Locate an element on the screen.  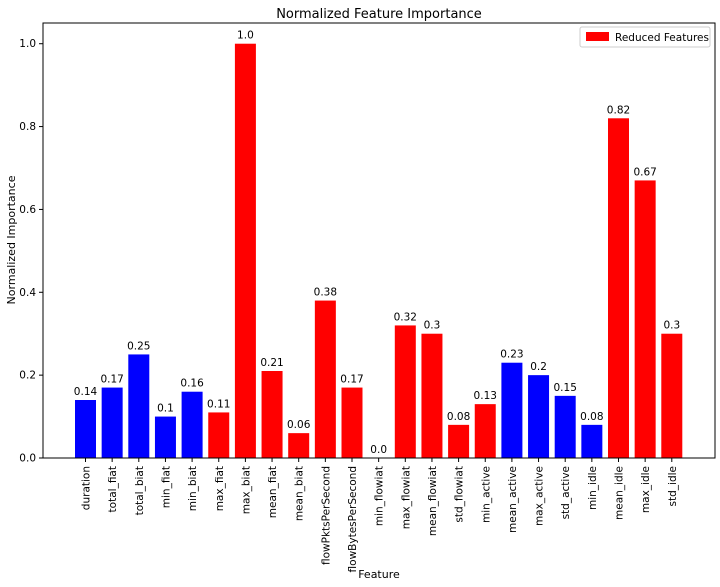
legend-swatch-reduced is located at coordinates (597, 36).